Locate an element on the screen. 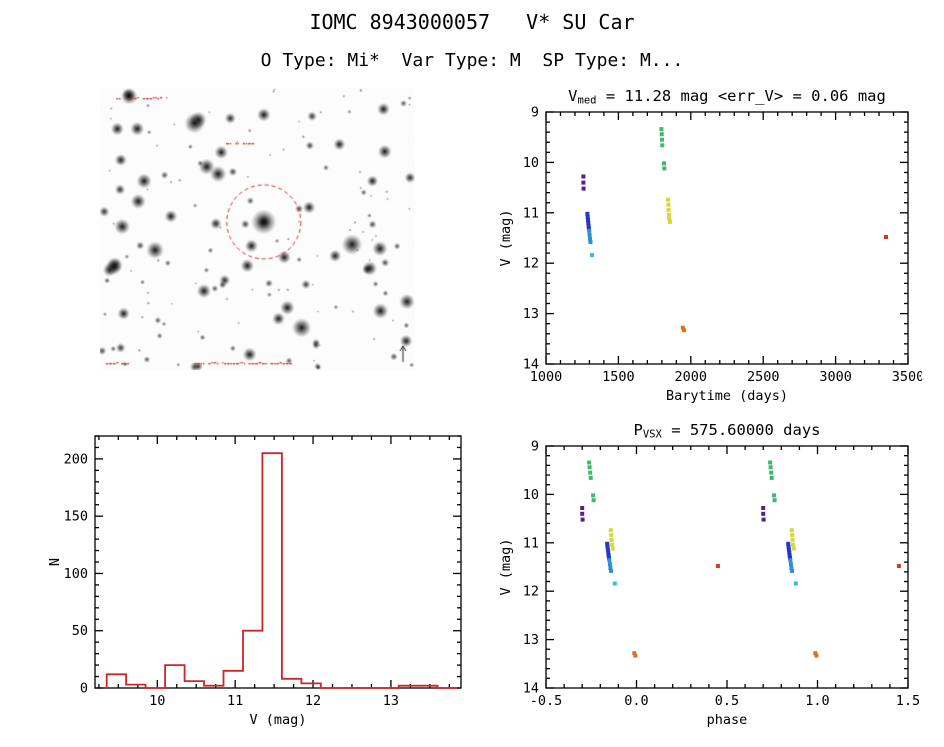  svg-text: 3000 is located at coordinates (835, 377).